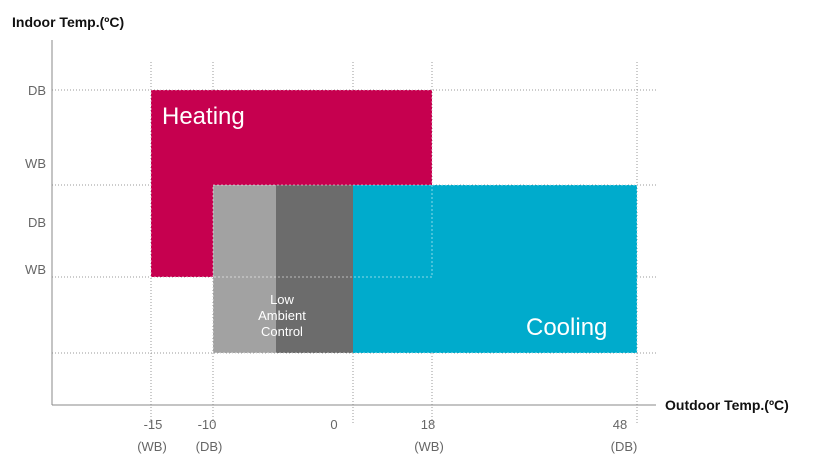  What do you see at coordinates (35, 163) in the screenshot?
I see `y-label-wb-1: WB` at bounding box center [35, 163].